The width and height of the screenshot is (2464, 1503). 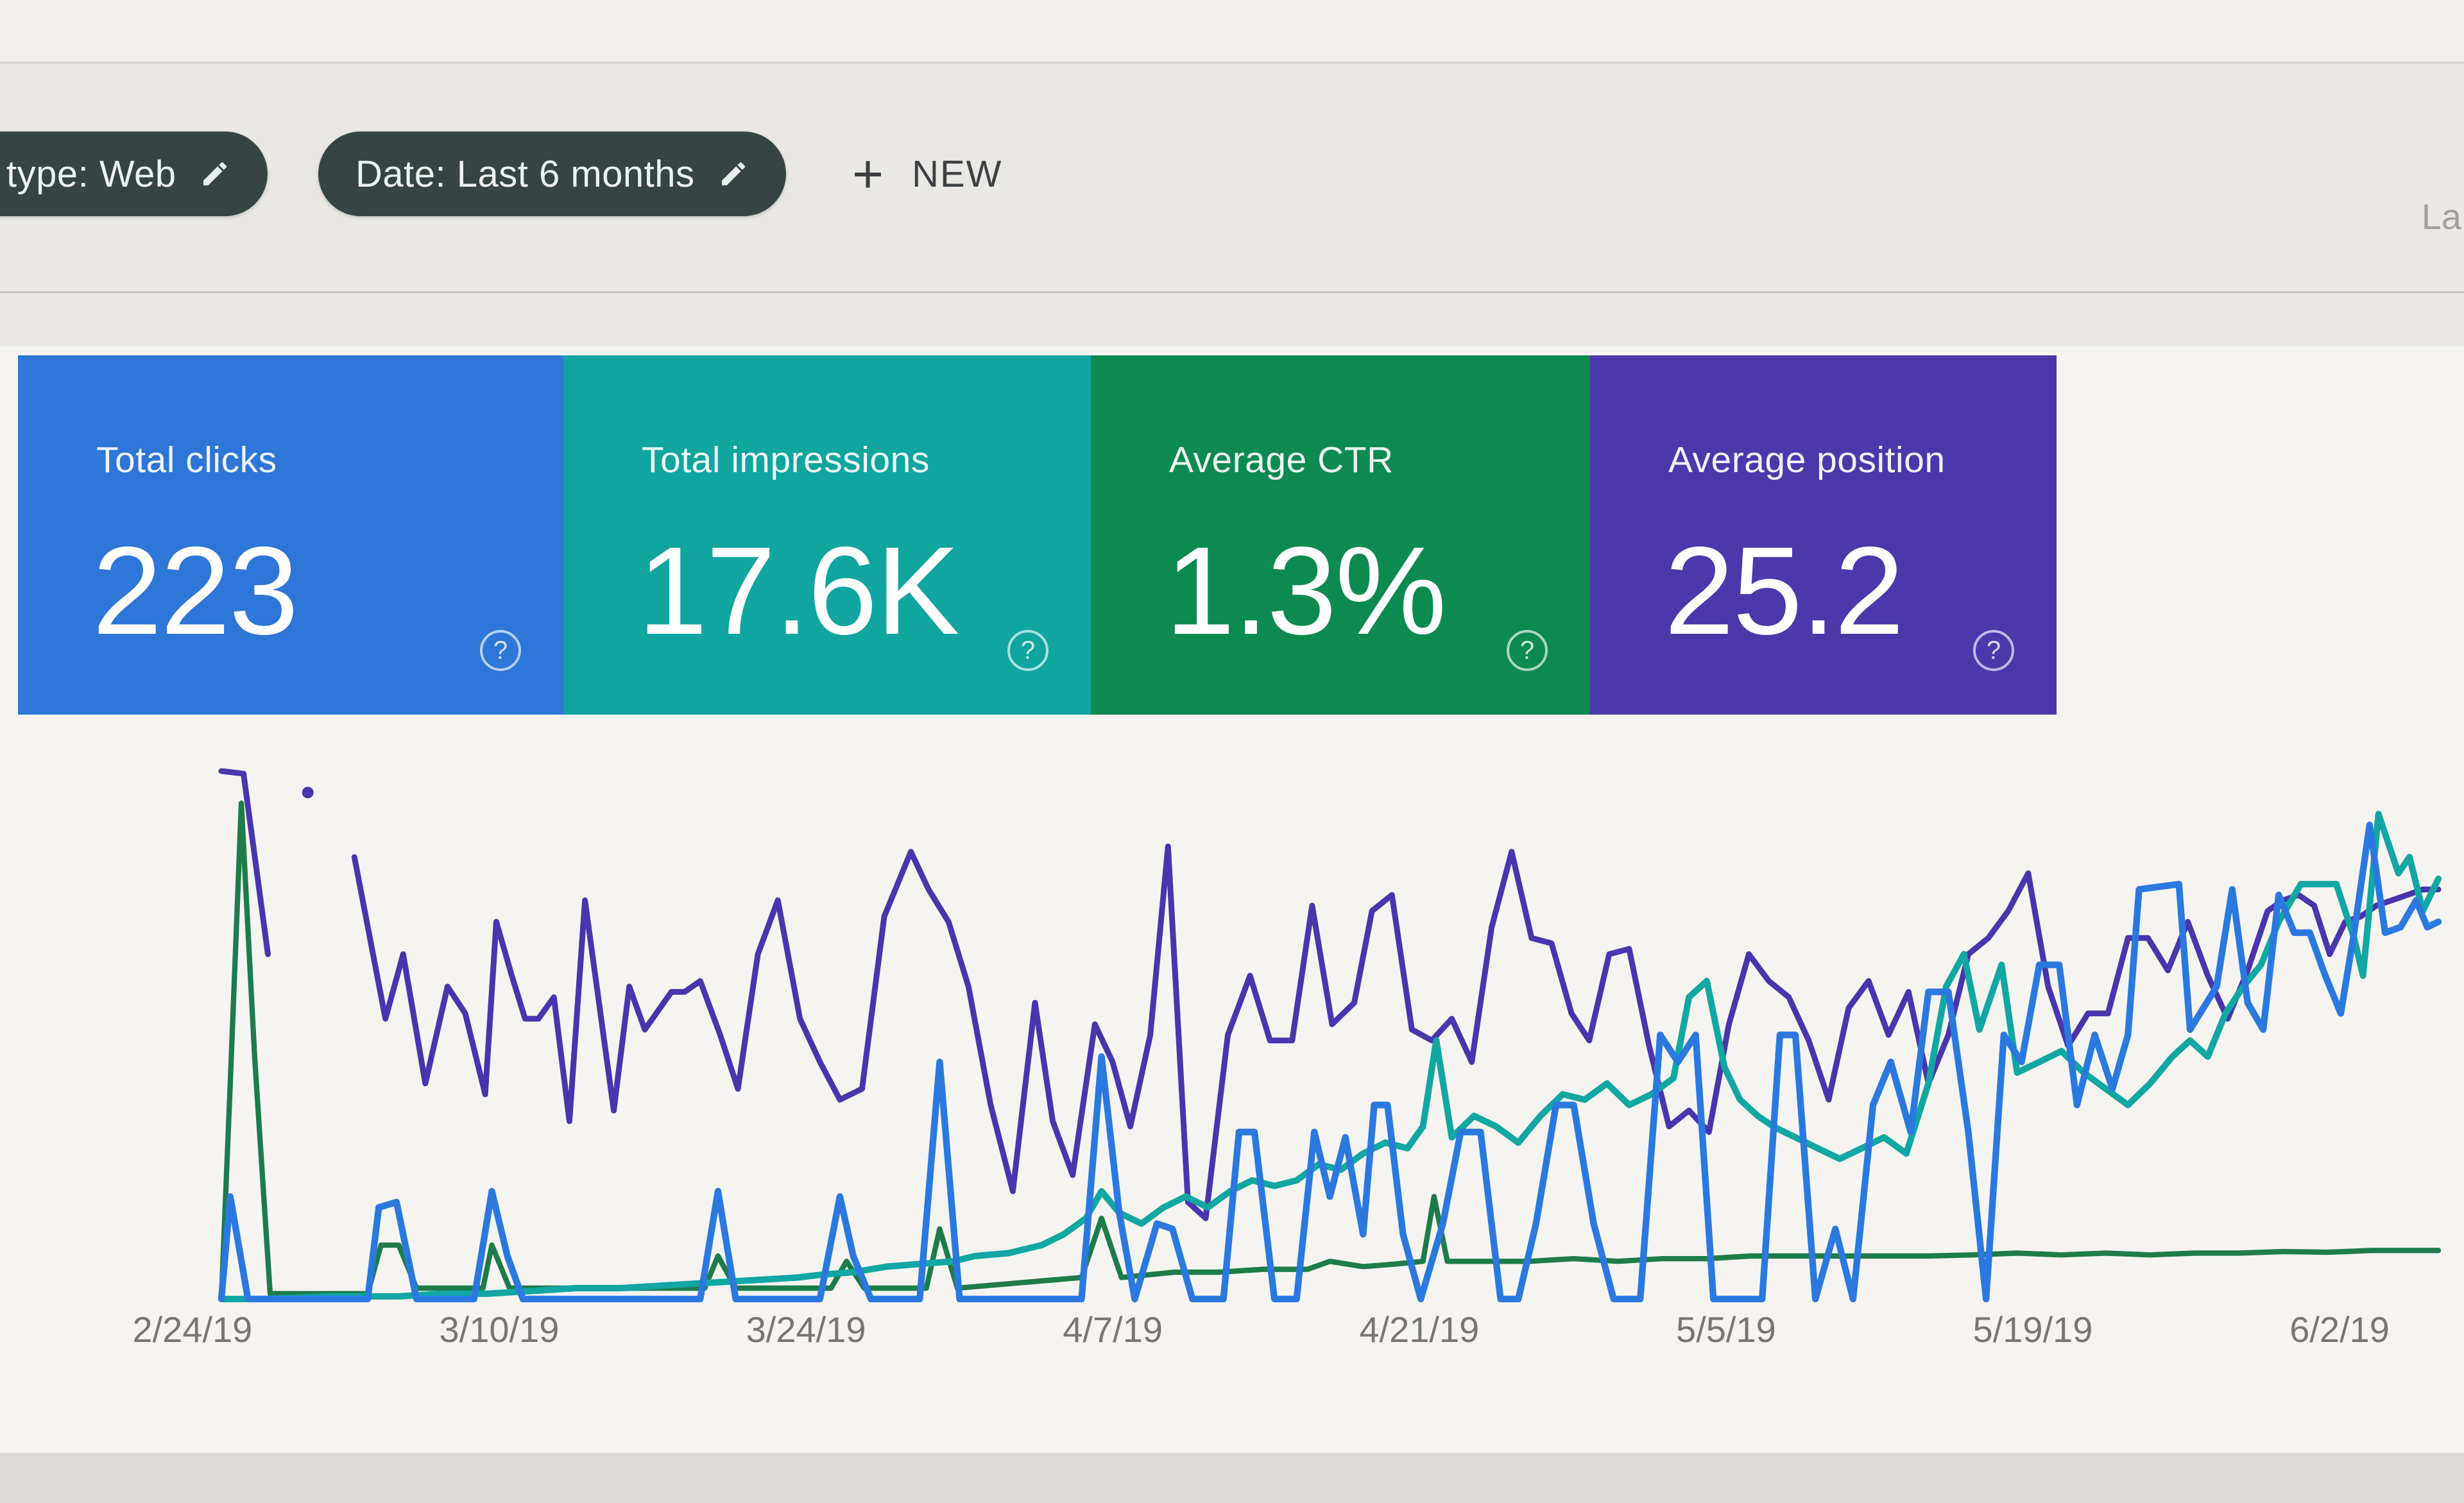 I want to click on average-position-card: Average position 25.2 ?, so click(x=1824, y=535).